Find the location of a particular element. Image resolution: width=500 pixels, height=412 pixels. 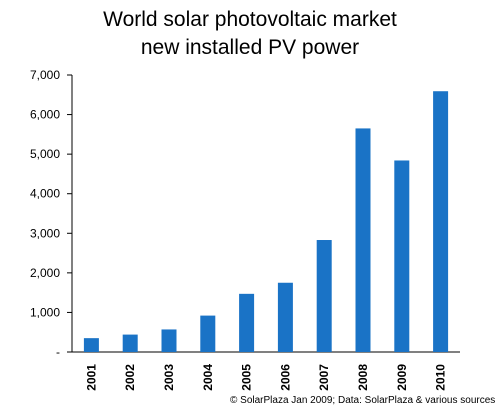

bar-2002 is located at coordinates (130, 343).